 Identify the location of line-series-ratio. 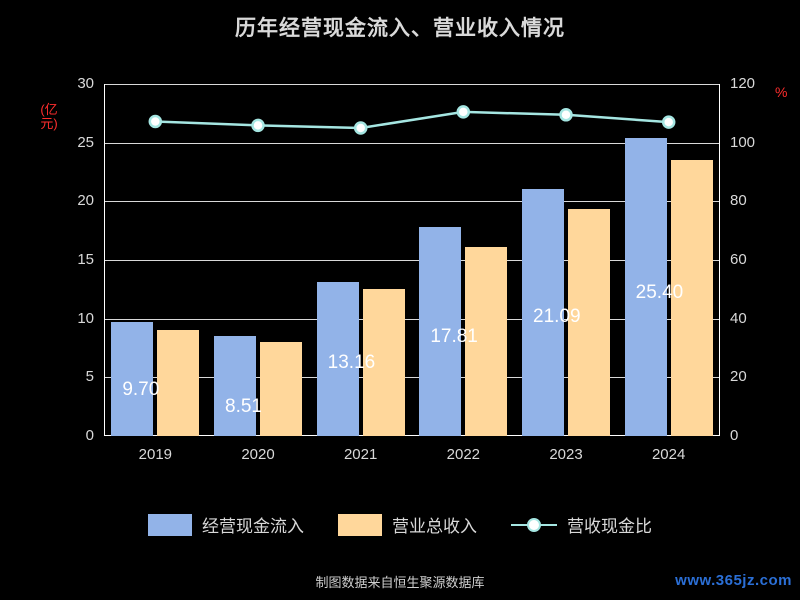
(412, 120).